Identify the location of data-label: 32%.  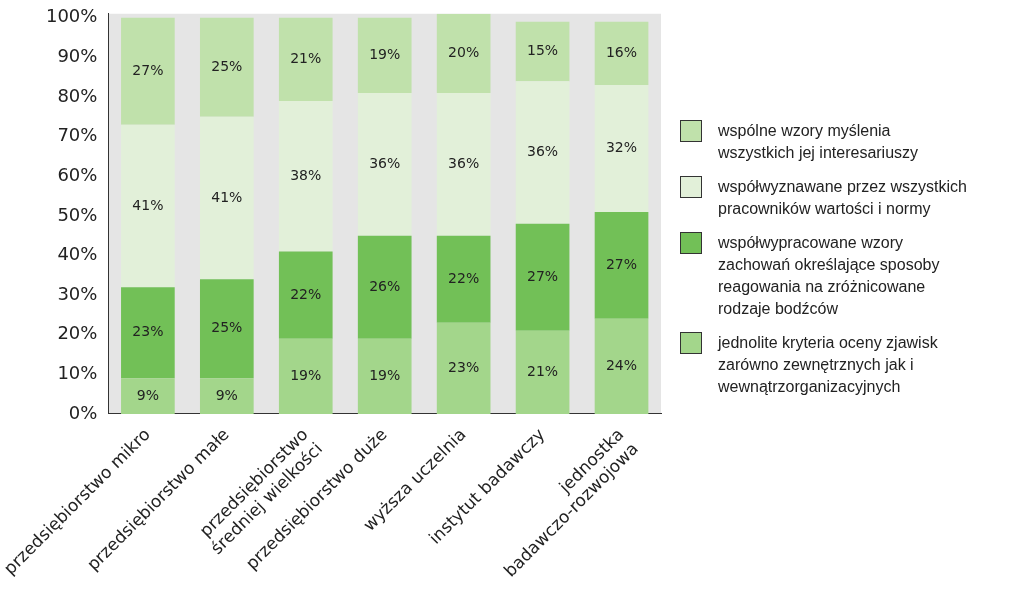
(621, 147).